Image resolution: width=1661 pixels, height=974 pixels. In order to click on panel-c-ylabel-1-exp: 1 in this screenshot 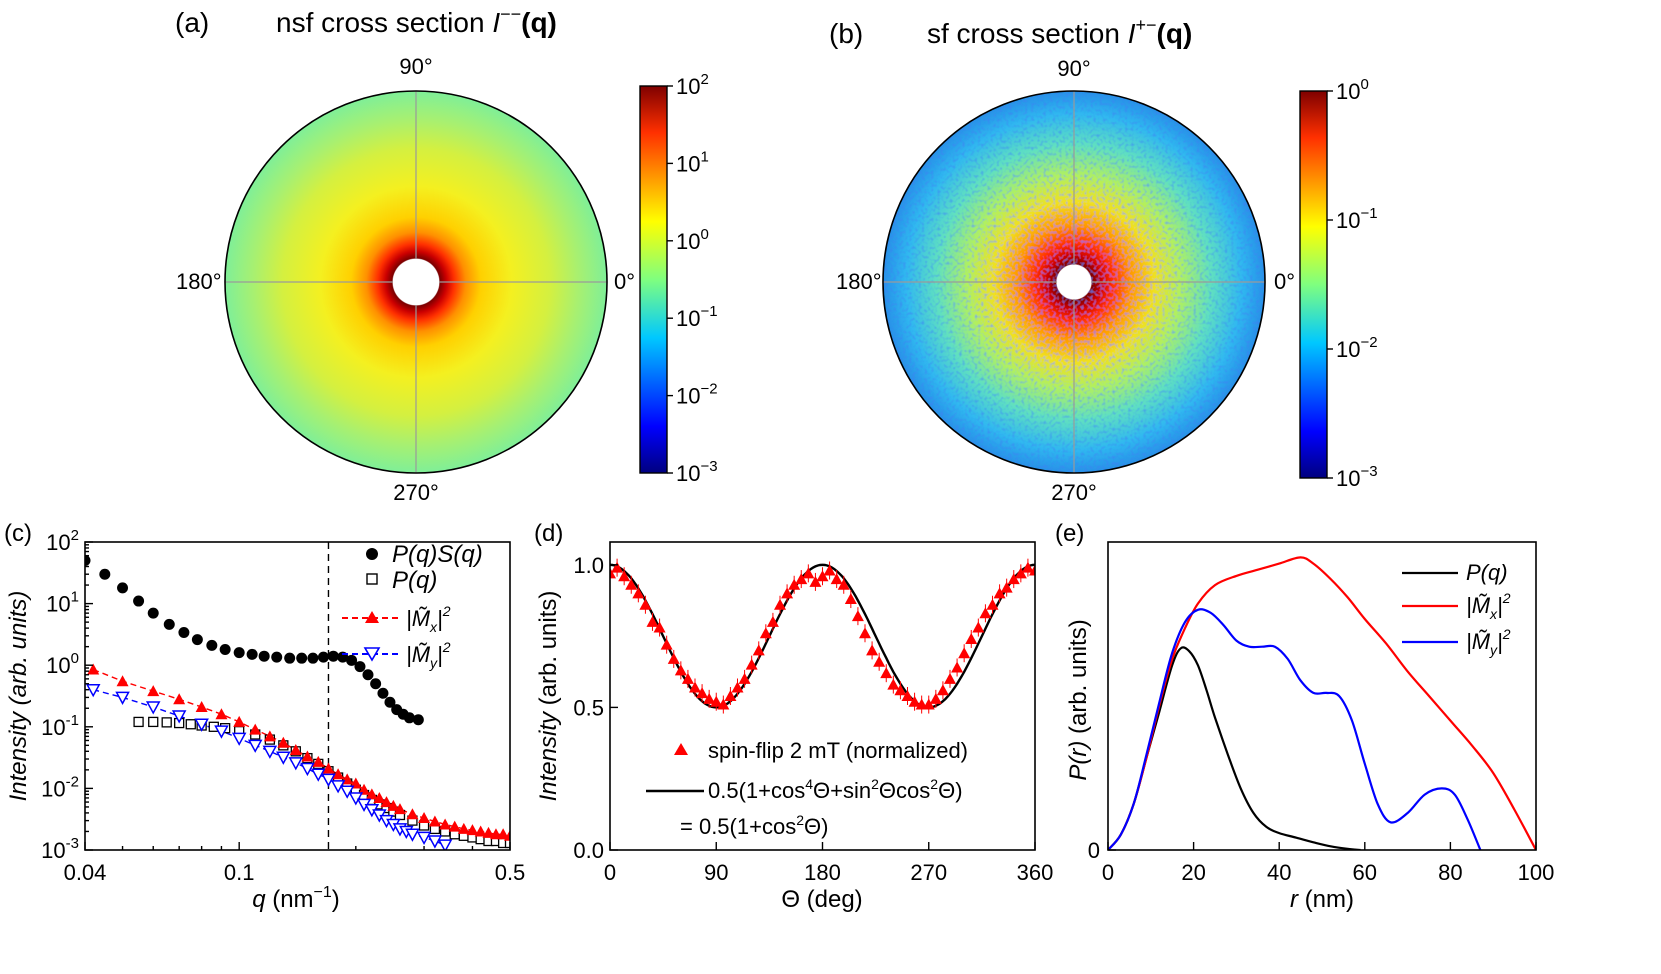, I will do `click(75, 597)`.